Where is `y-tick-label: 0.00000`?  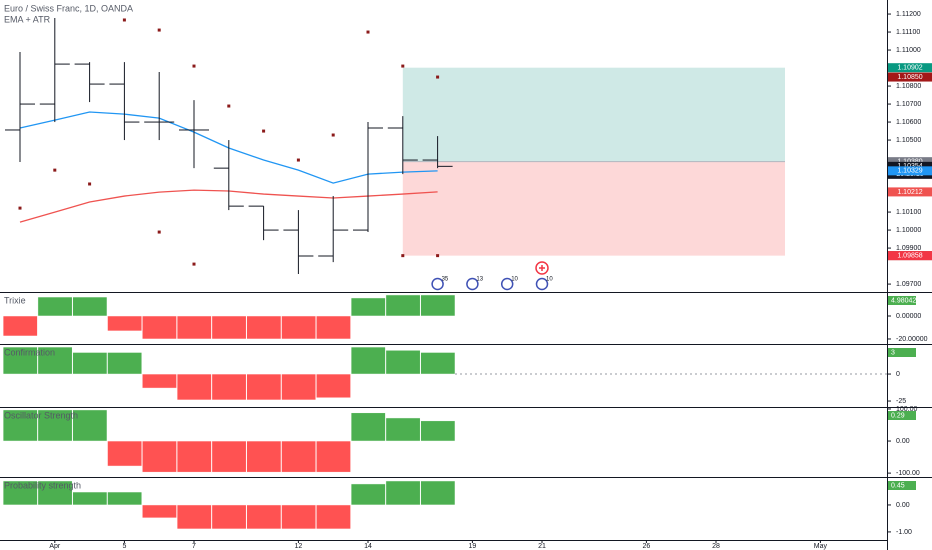
y-tick-label: 0.00000 is located at coordinates (908, 316).